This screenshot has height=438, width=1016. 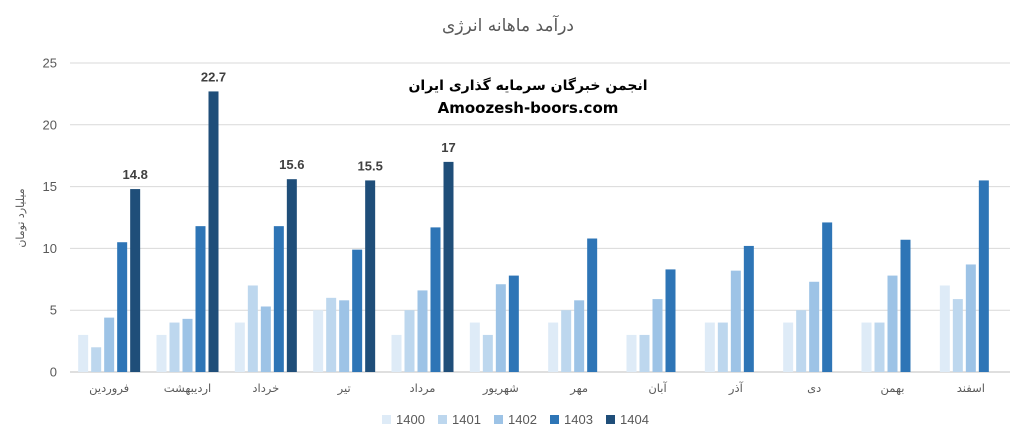 What do you see at coordinates (736, 388) in the screenshot?
I see `x-tick-label: آذر` at bounding box center [736, 388].